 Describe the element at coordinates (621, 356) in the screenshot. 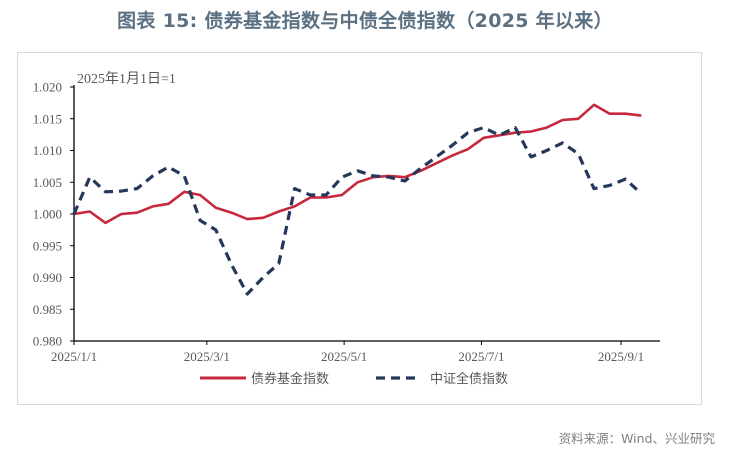

I see `x-tick-label: 2025/9/1` at that location.